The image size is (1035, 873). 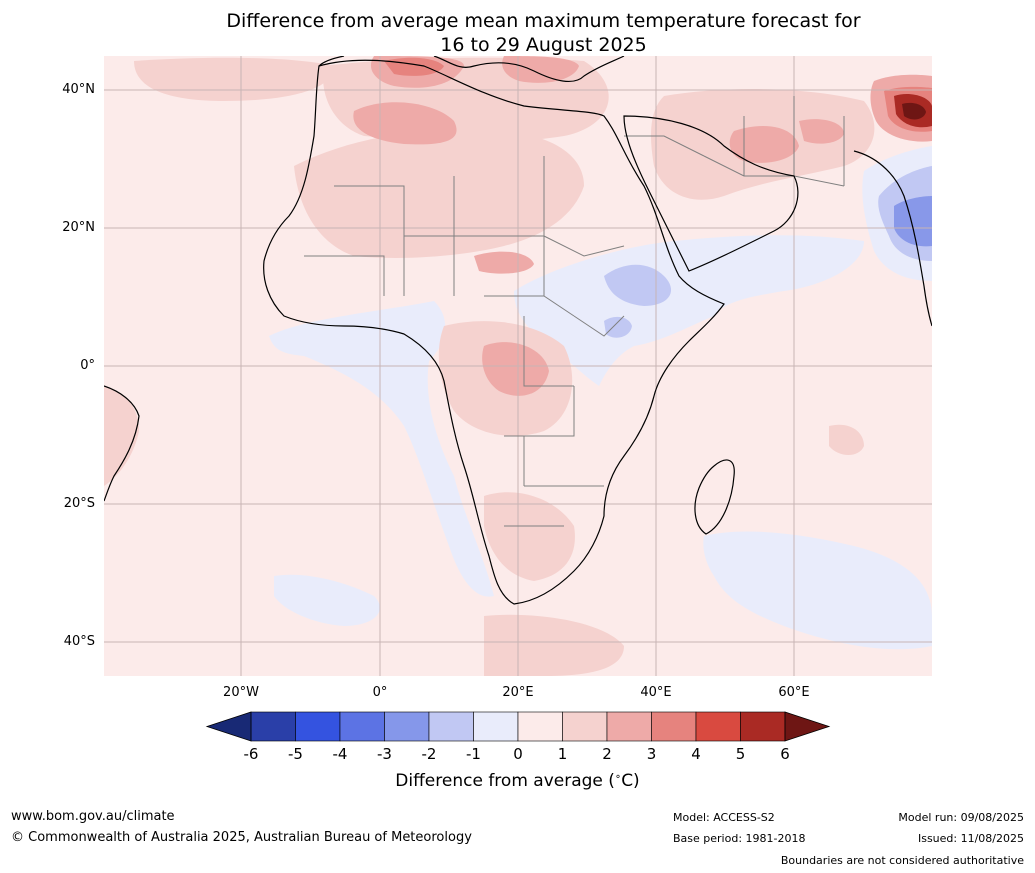 What do you see at coordinates (234, 79) in the screenshot?
I see `anomaly-region-north-atlantic-warm` at bounding box center [234, 79].